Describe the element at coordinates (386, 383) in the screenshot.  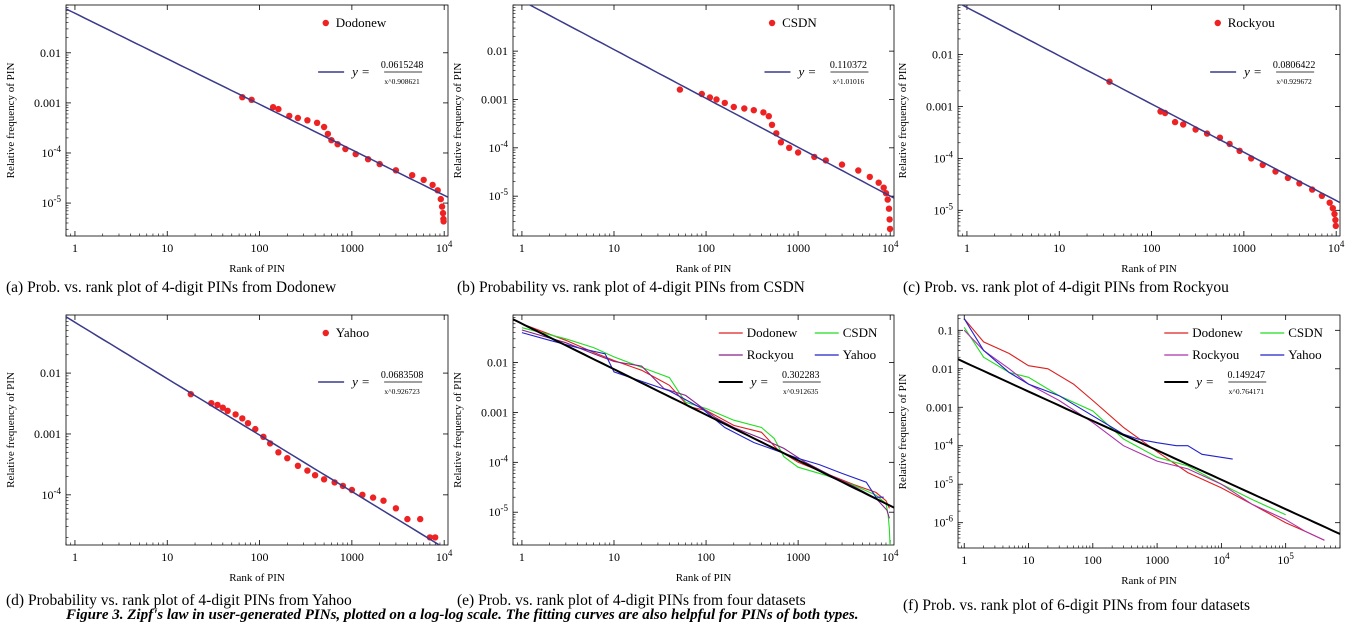
I see `legend-fit-label: y = 0.0683508 x^0.926723` at that location.